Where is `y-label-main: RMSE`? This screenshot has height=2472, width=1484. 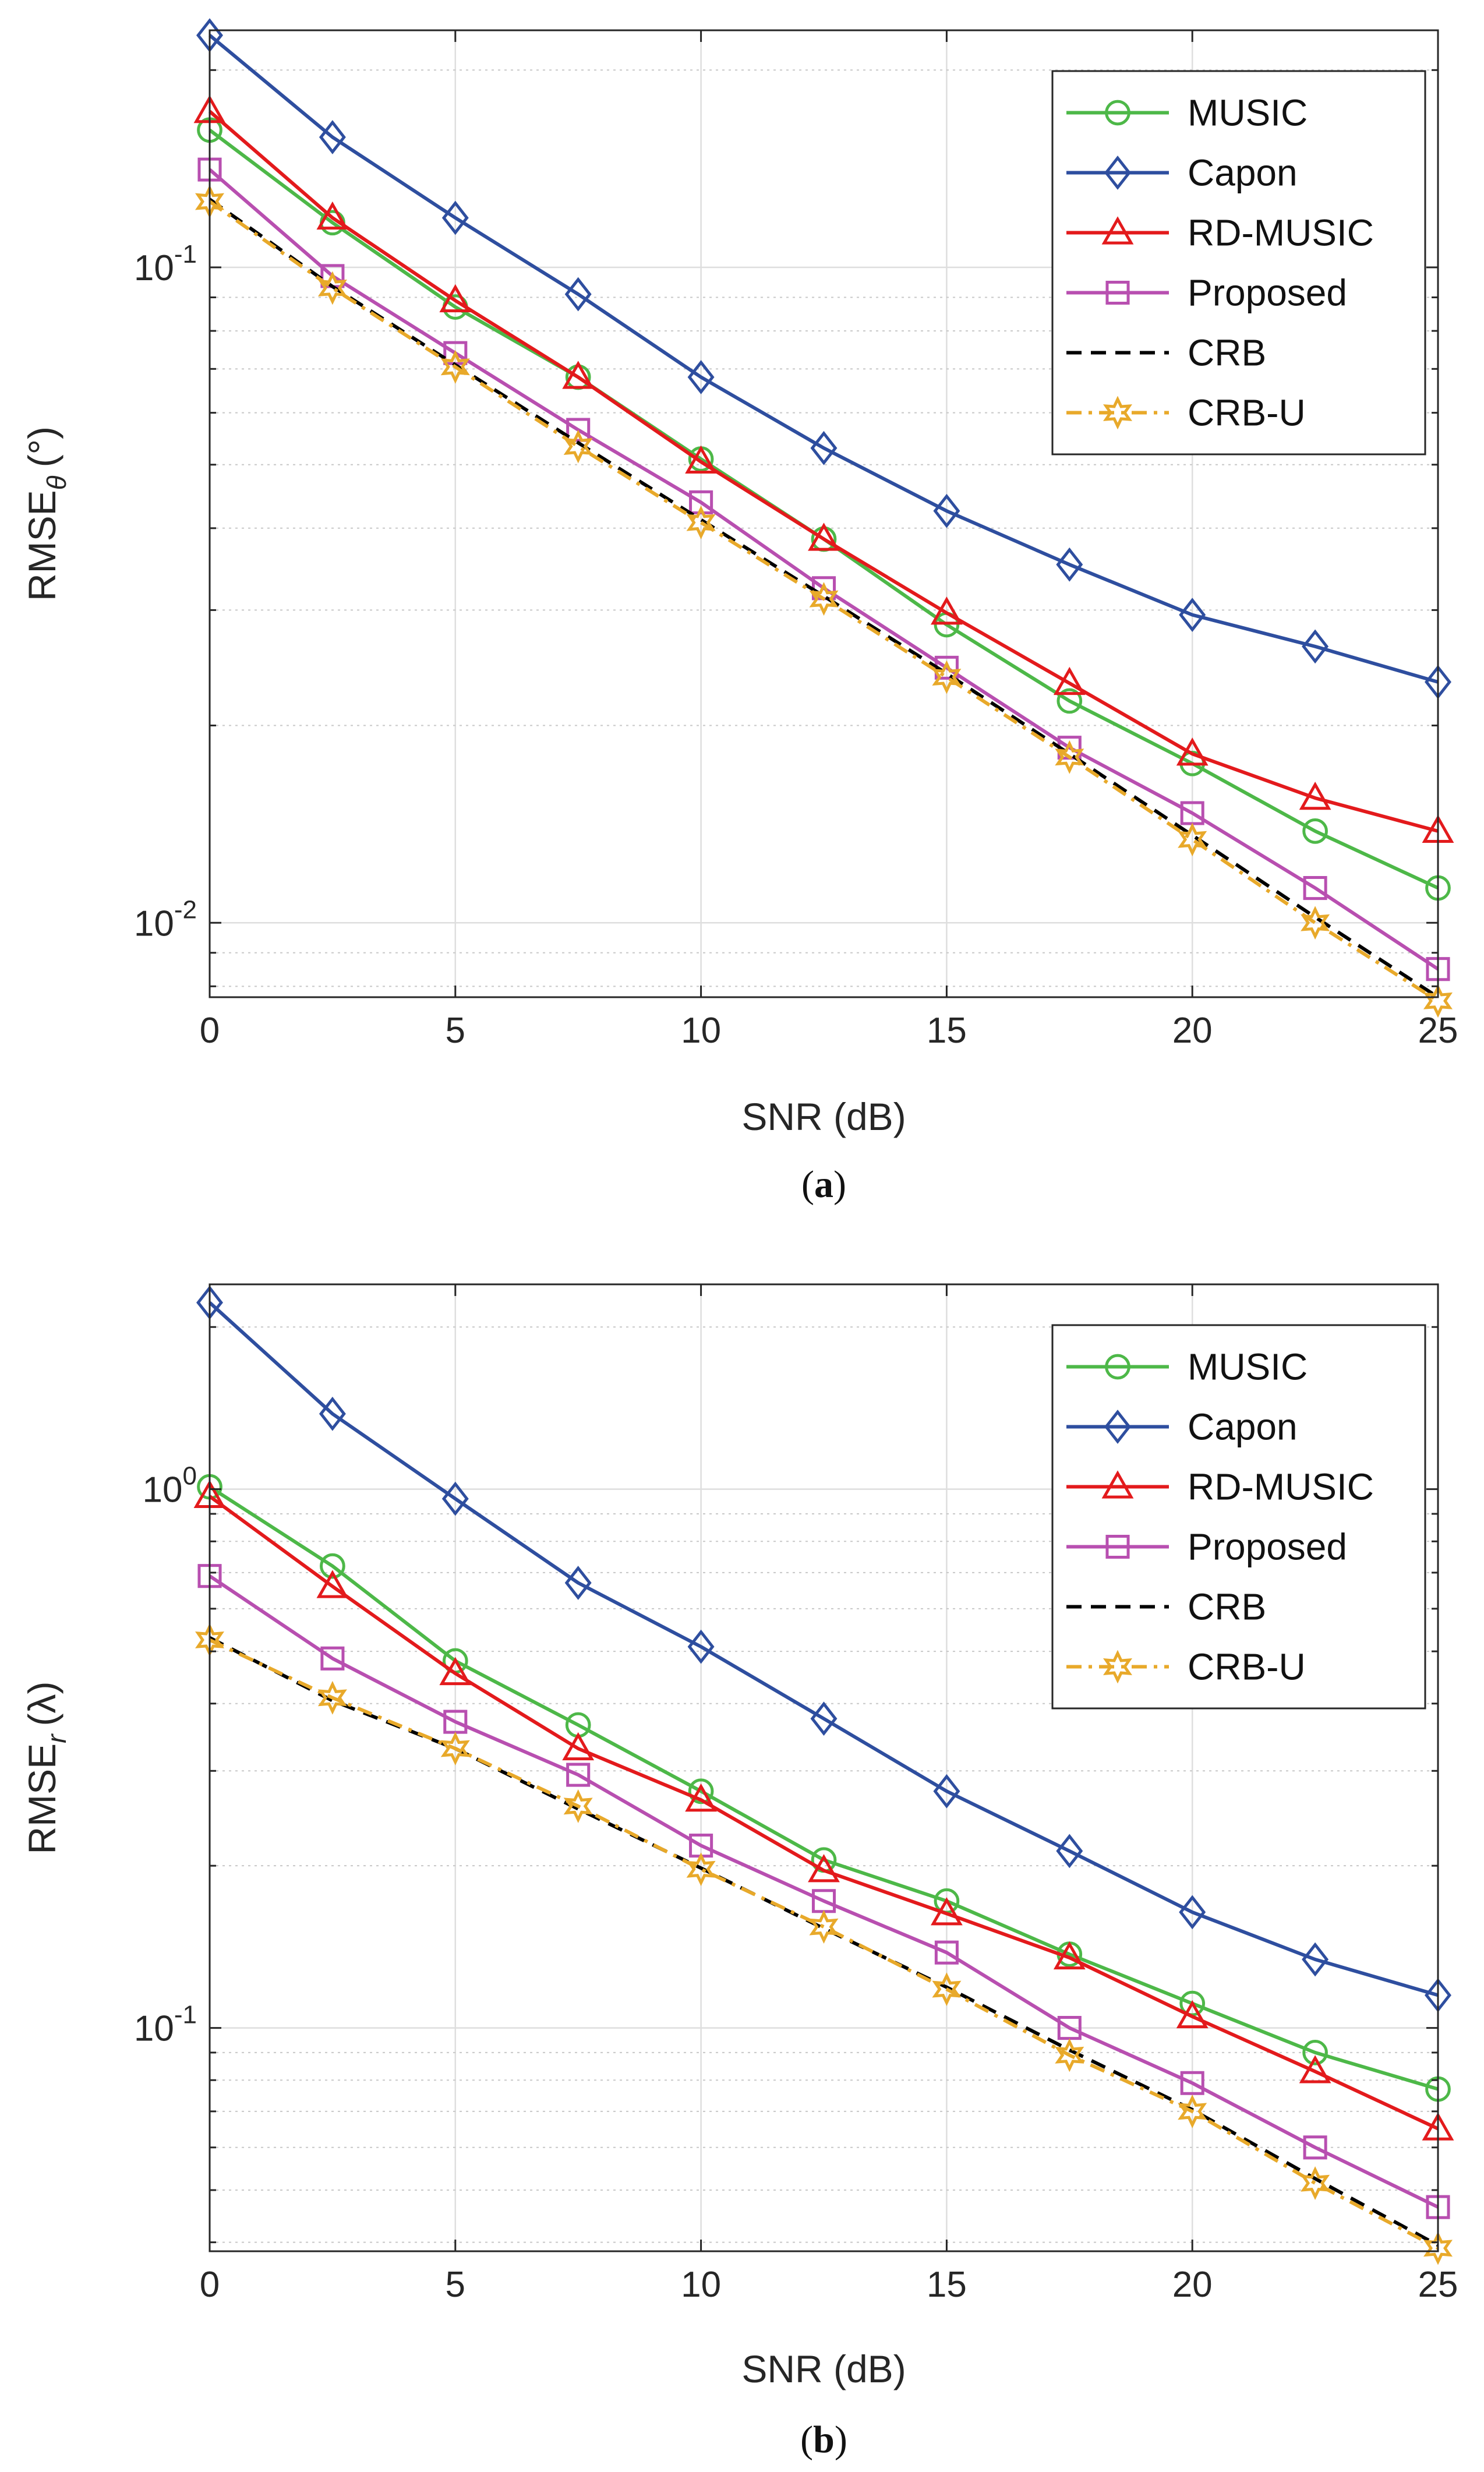
y-label-main: RMSE is located at coordinates (42, 1799).